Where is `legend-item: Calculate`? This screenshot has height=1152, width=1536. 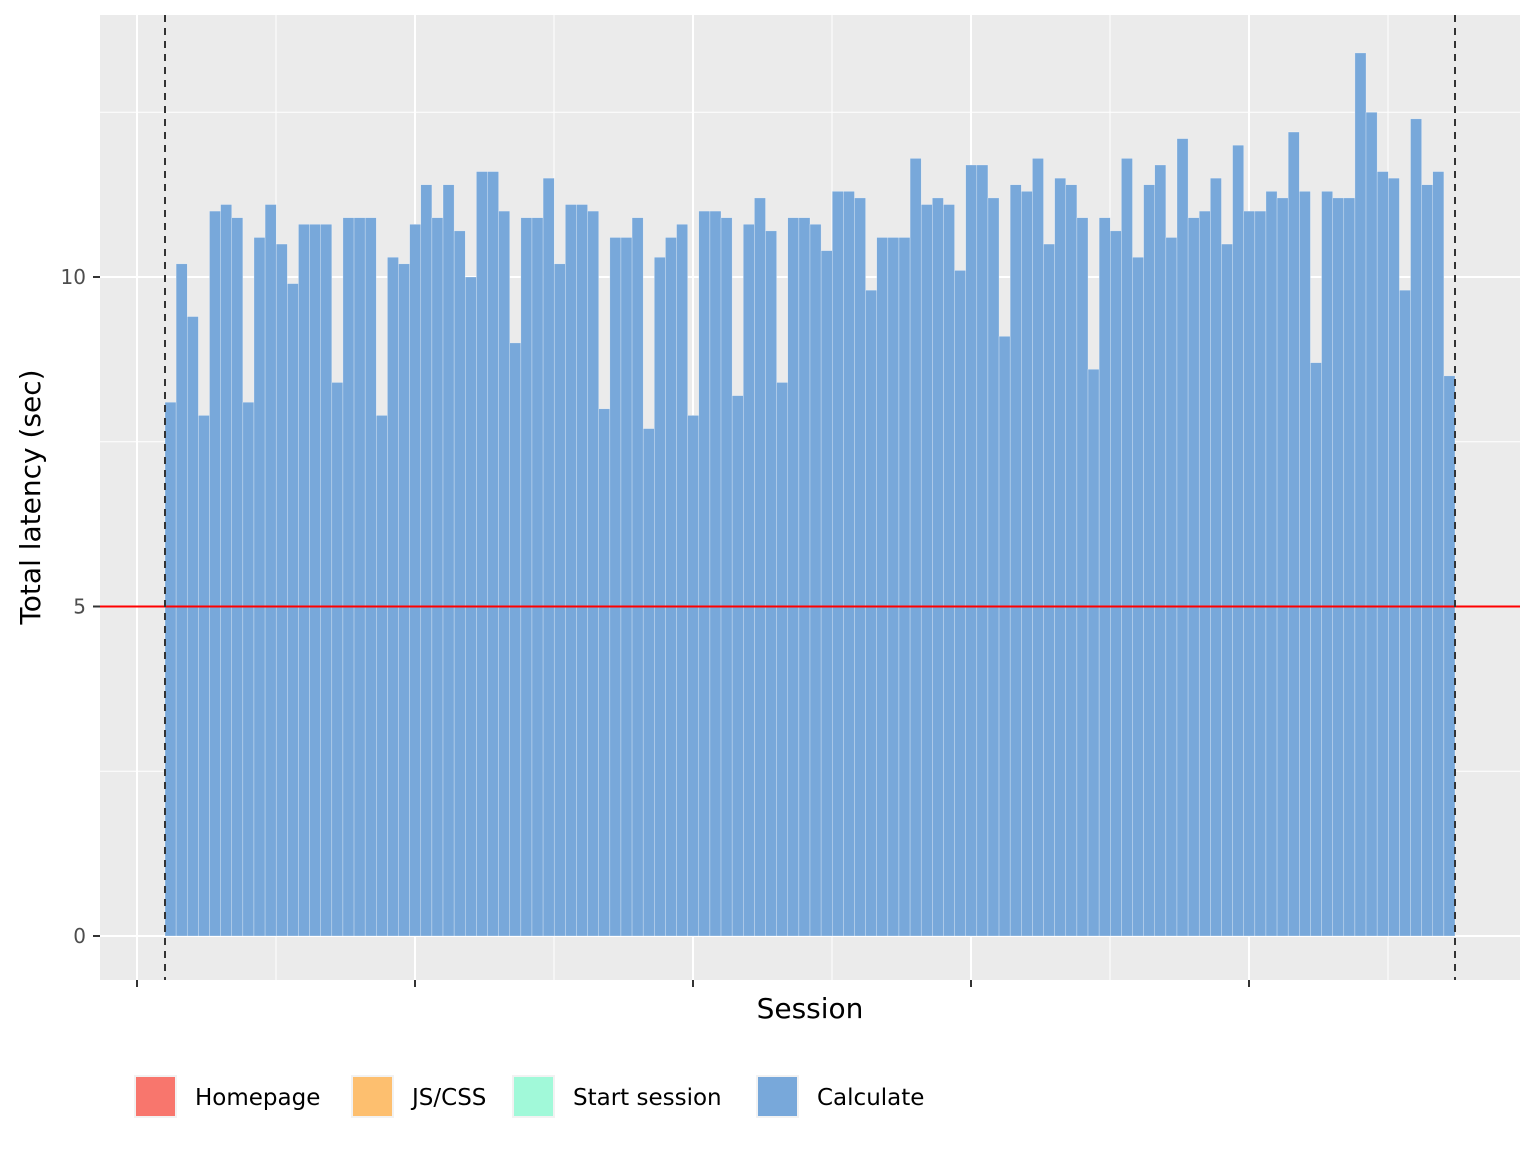 legend-item: Calculate is located at coordinates (840, 1096).